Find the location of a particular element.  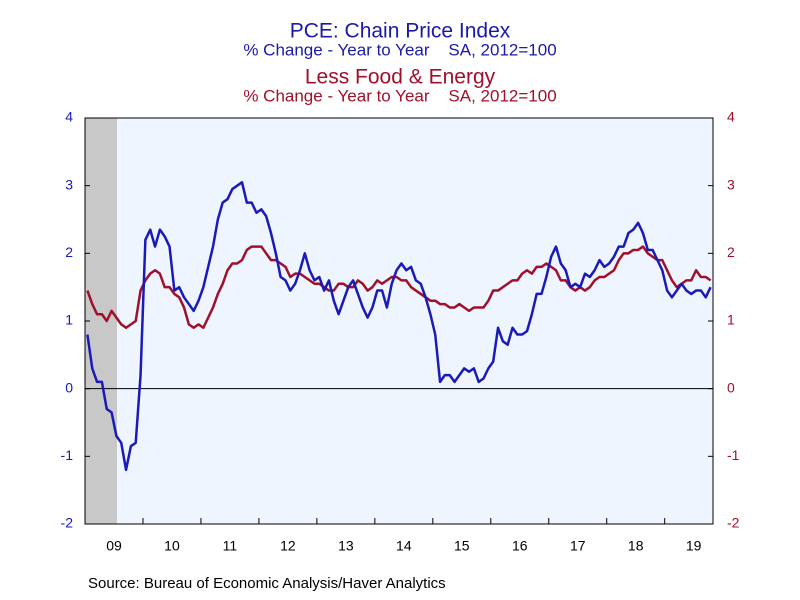

y2-tick-label: 3 is located at coordinates (731, 184).